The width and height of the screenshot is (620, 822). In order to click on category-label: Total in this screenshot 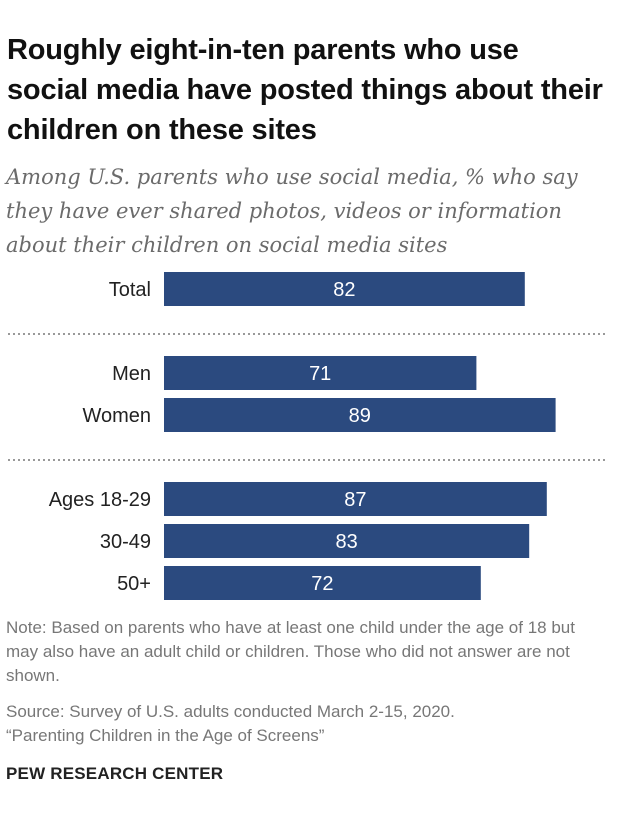, I will do `click(130, 290)`.